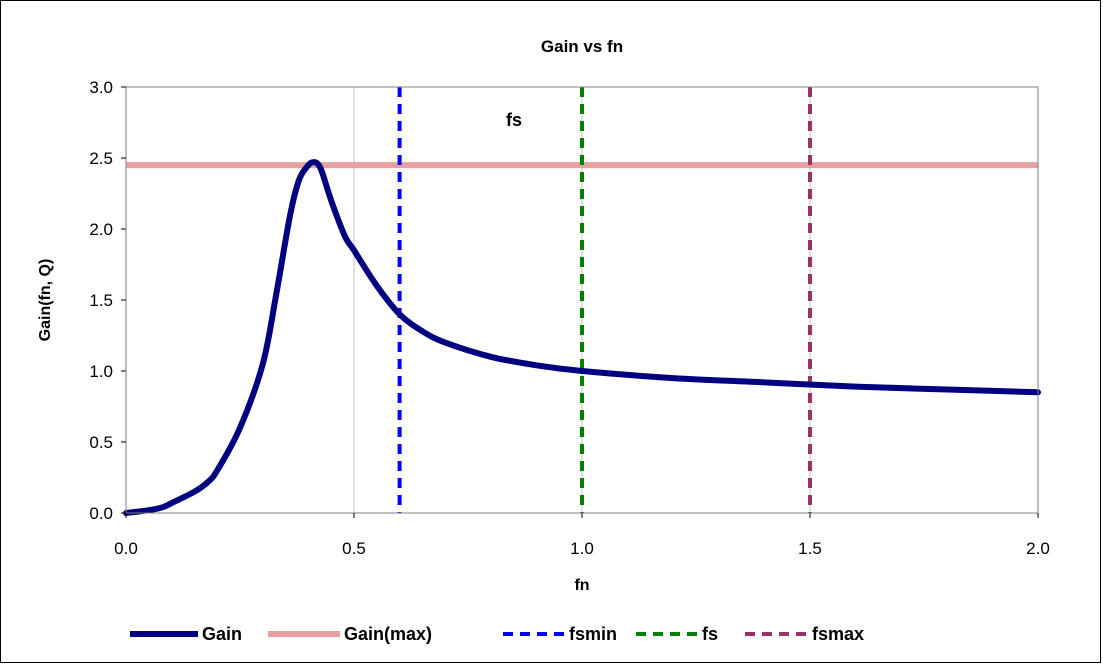  What do you see at coordinates (810, 548) in the screenshot?
I see `x-tick-label: 1.5` at bounding box center [810, 548].